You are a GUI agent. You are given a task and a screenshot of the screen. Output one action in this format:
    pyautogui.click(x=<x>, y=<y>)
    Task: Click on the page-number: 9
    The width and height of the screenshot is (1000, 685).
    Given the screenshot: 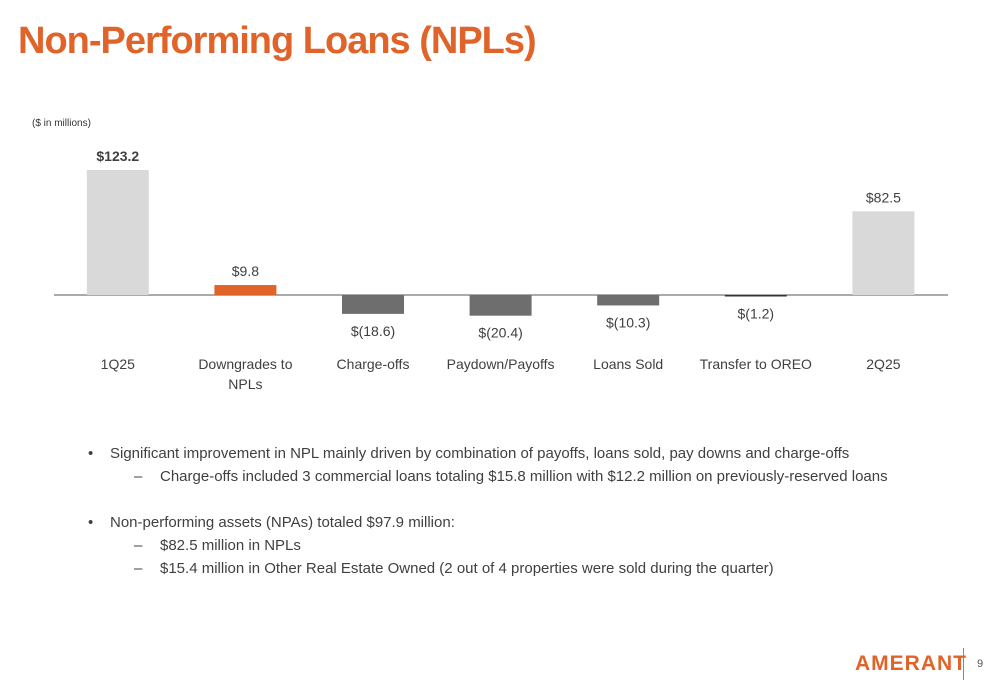 What is the action you would take?
    pyautogui.click(x=980, y=664)
    